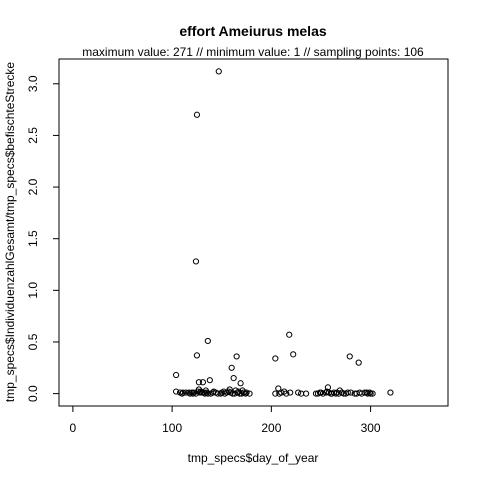  Describe the element at coordinates (253, 458) in the screenshot. I see `x-axis-label: tmp_specs$day_of_year` at that location.